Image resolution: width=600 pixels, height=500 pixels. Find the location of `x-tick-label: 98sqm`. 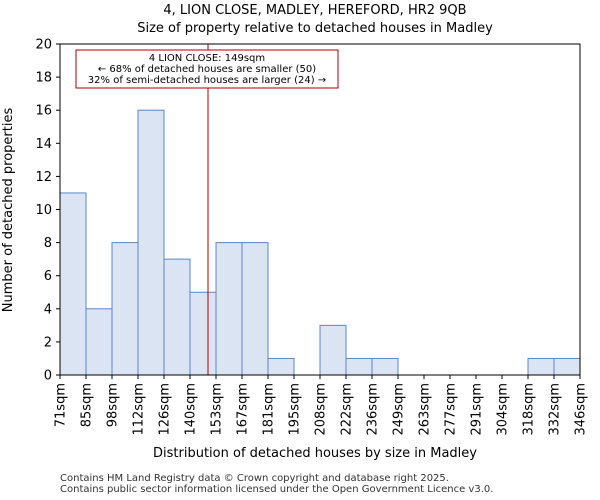

x-tick-label: 98sqm is located at coordinates (113, 405).